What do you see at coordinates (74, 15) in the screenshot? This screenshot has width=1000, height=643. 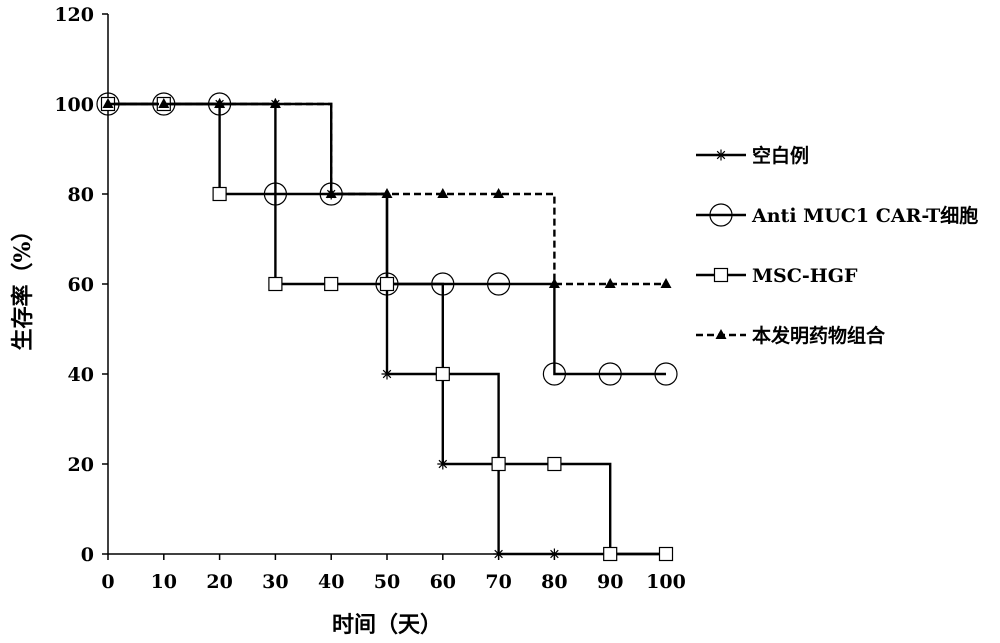 I see `y-tick-label: 120` at bounding box center [74, 15].